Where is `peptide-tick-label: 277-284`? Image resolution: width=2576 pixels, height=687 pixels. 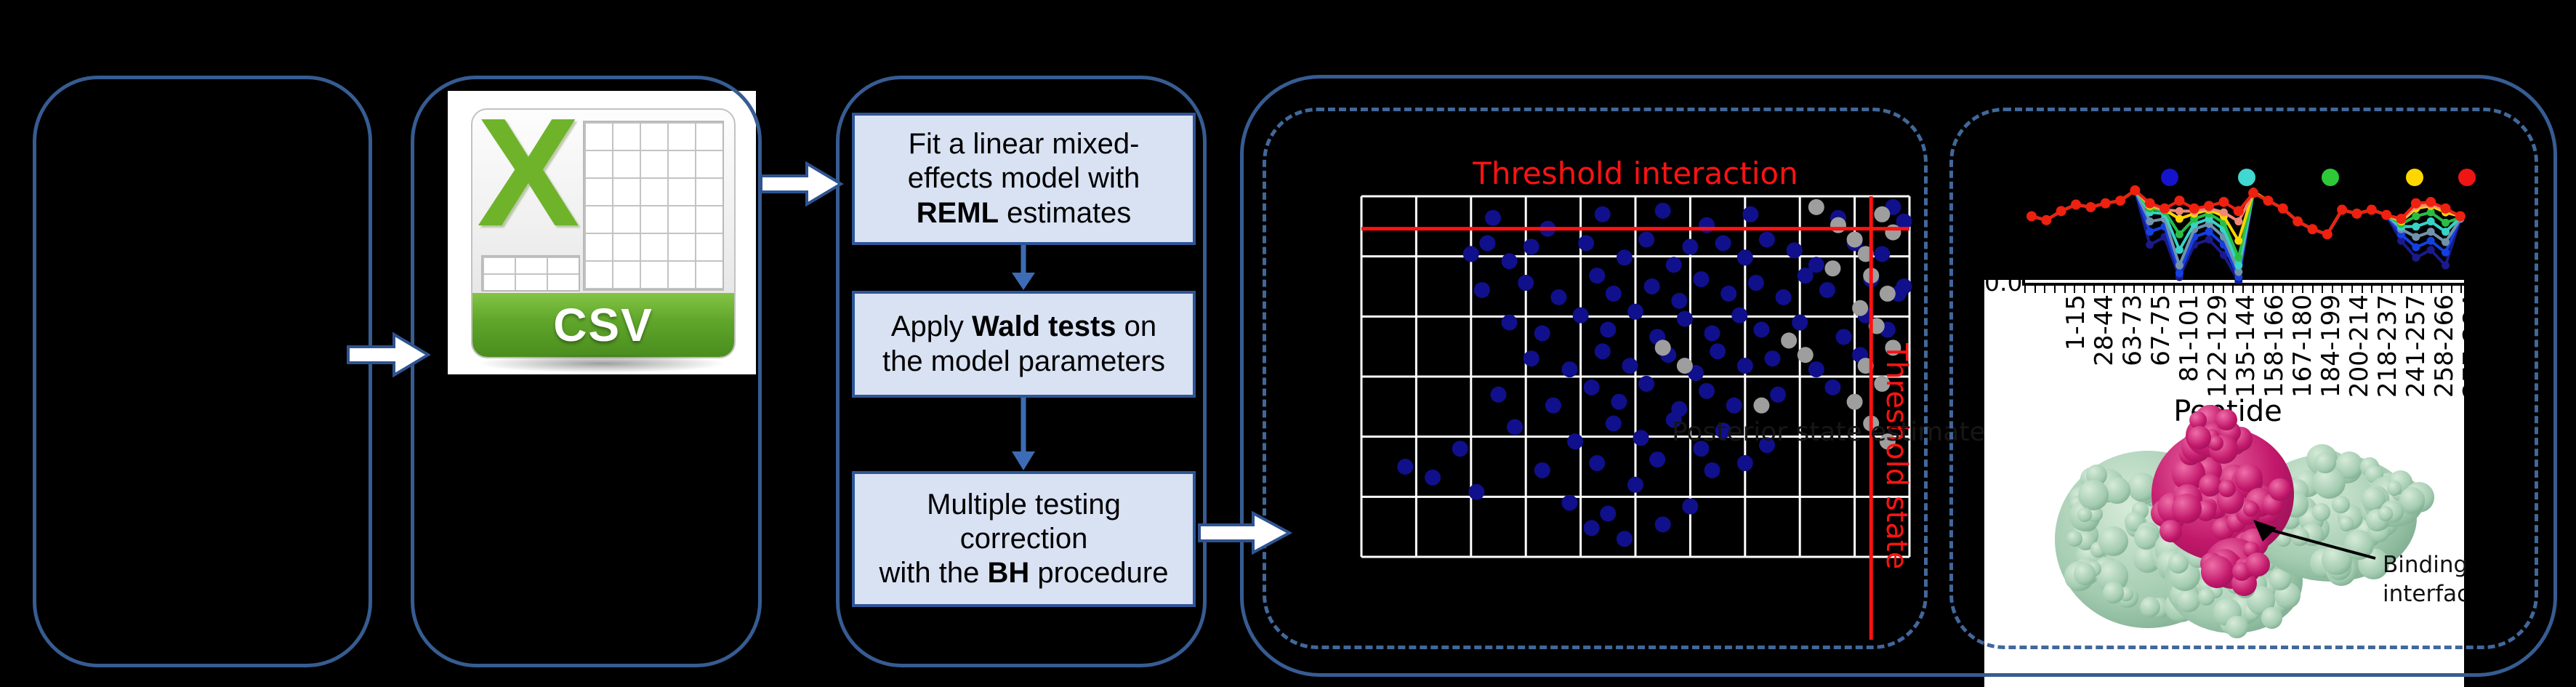 peptide-tick-label: 277-284 is located at coordinates (2472, 346).